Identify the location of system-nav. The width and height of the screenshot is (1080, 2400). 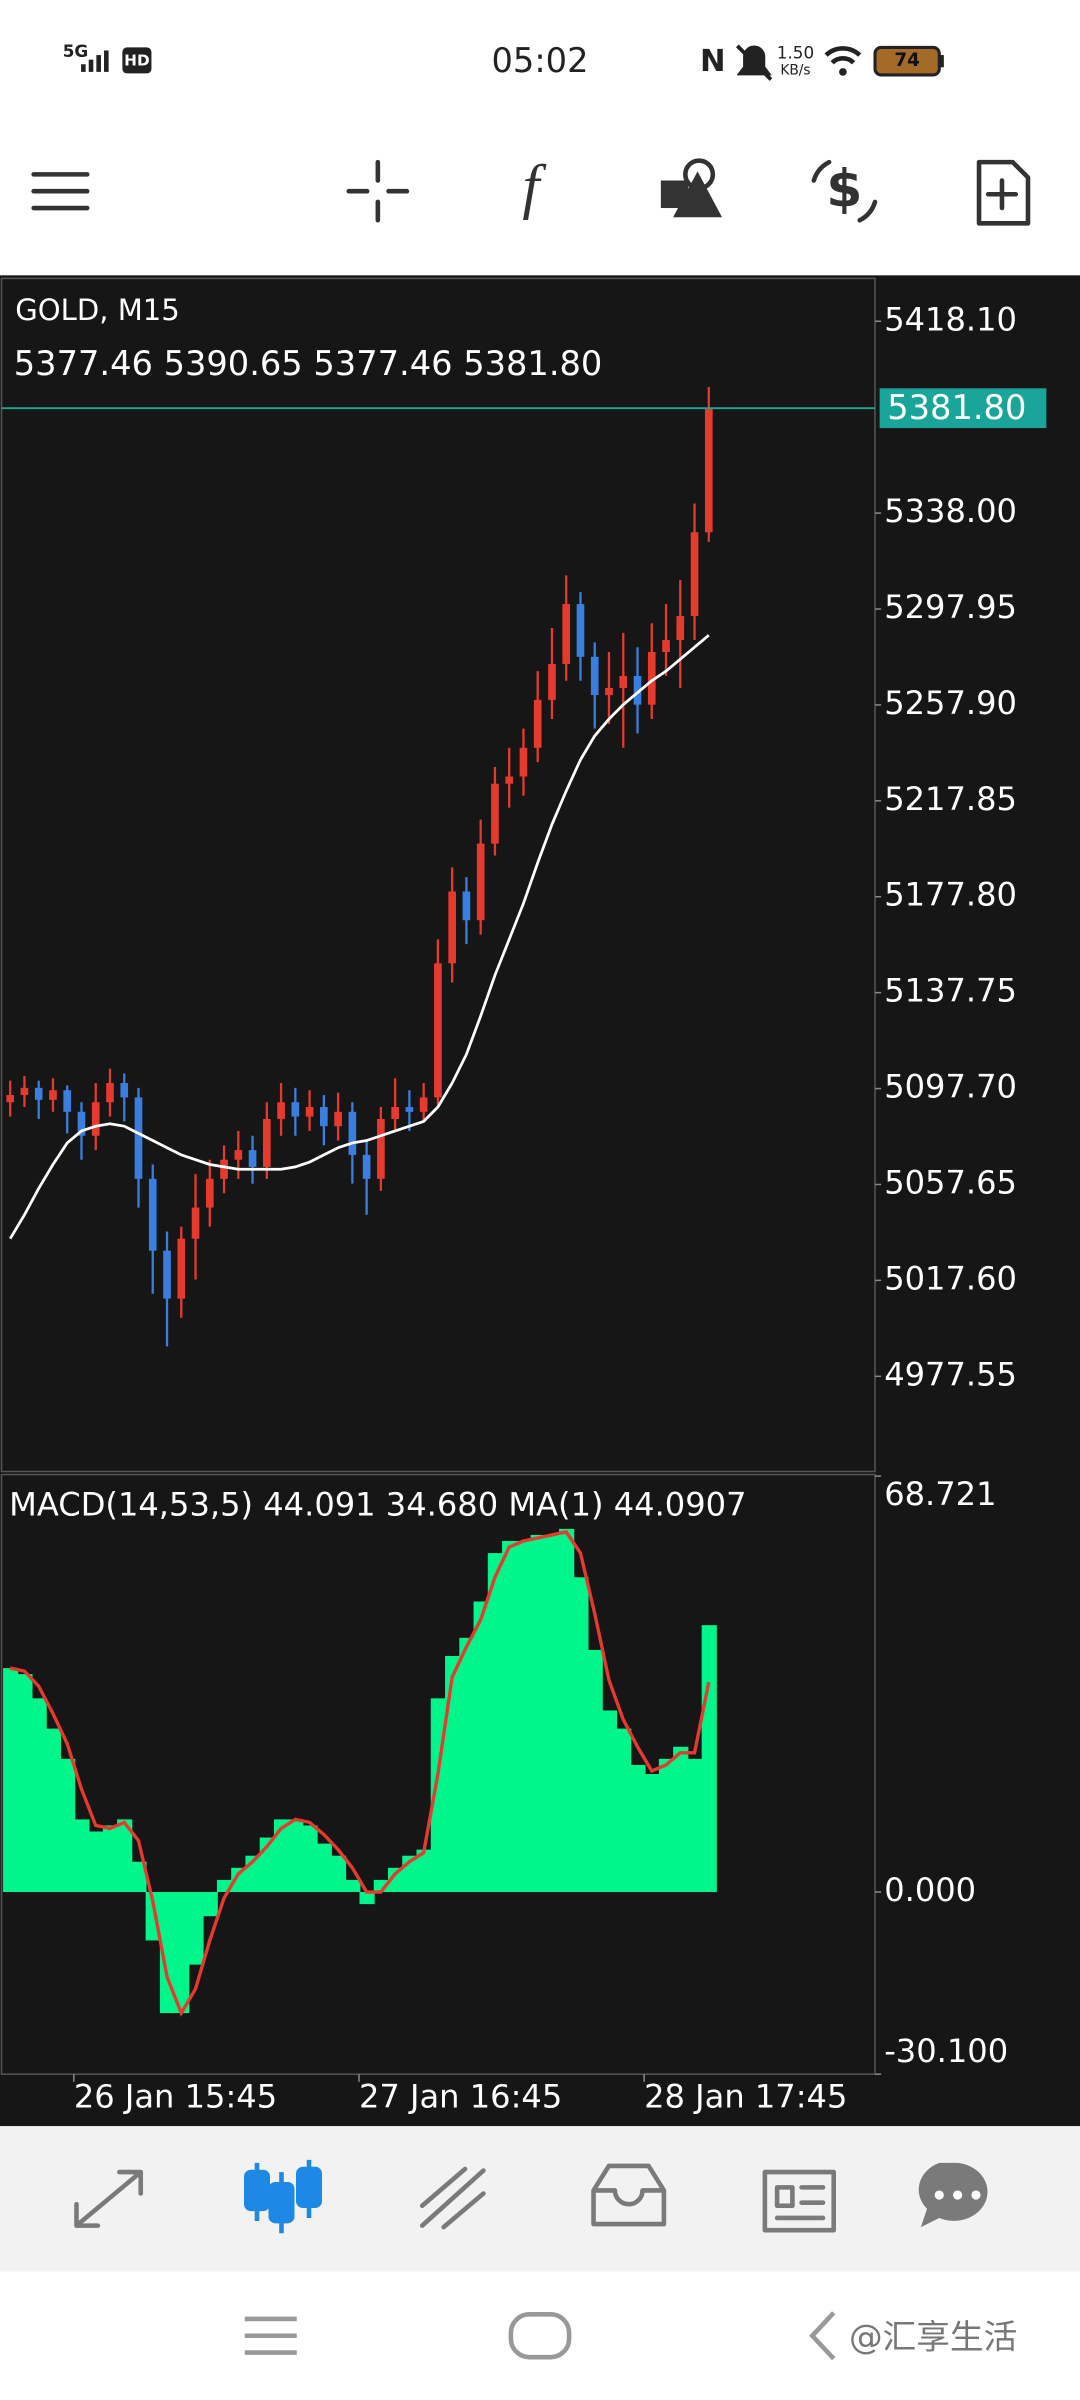
(540, 2335).